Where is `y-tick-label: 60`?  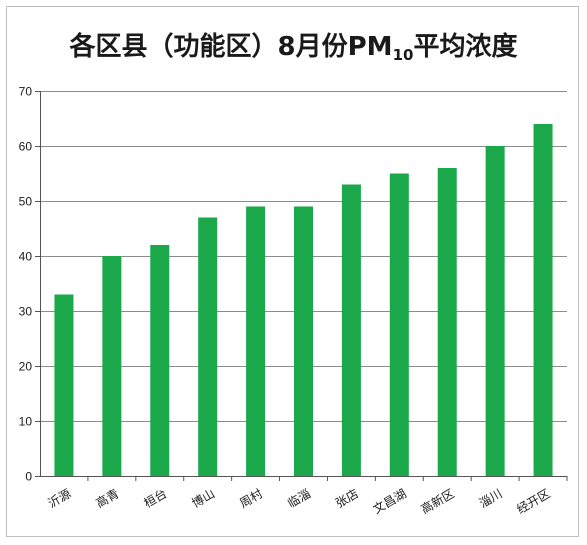
y-tick-label: 60 is located at coordinates (26, 147).